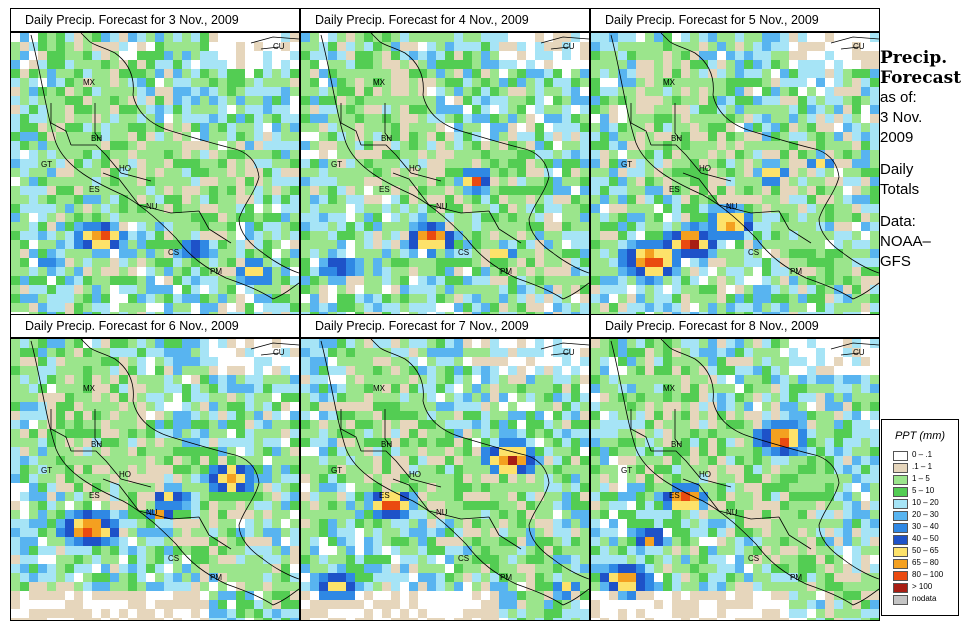 The height and width of the screenshot is (633, 967). What do you see at coordinates (445, 326) in the screenshot?
I see `panel-title: Daily Precip. Forecast for 7 Nov., 2009` at bounding box center [445, 326].